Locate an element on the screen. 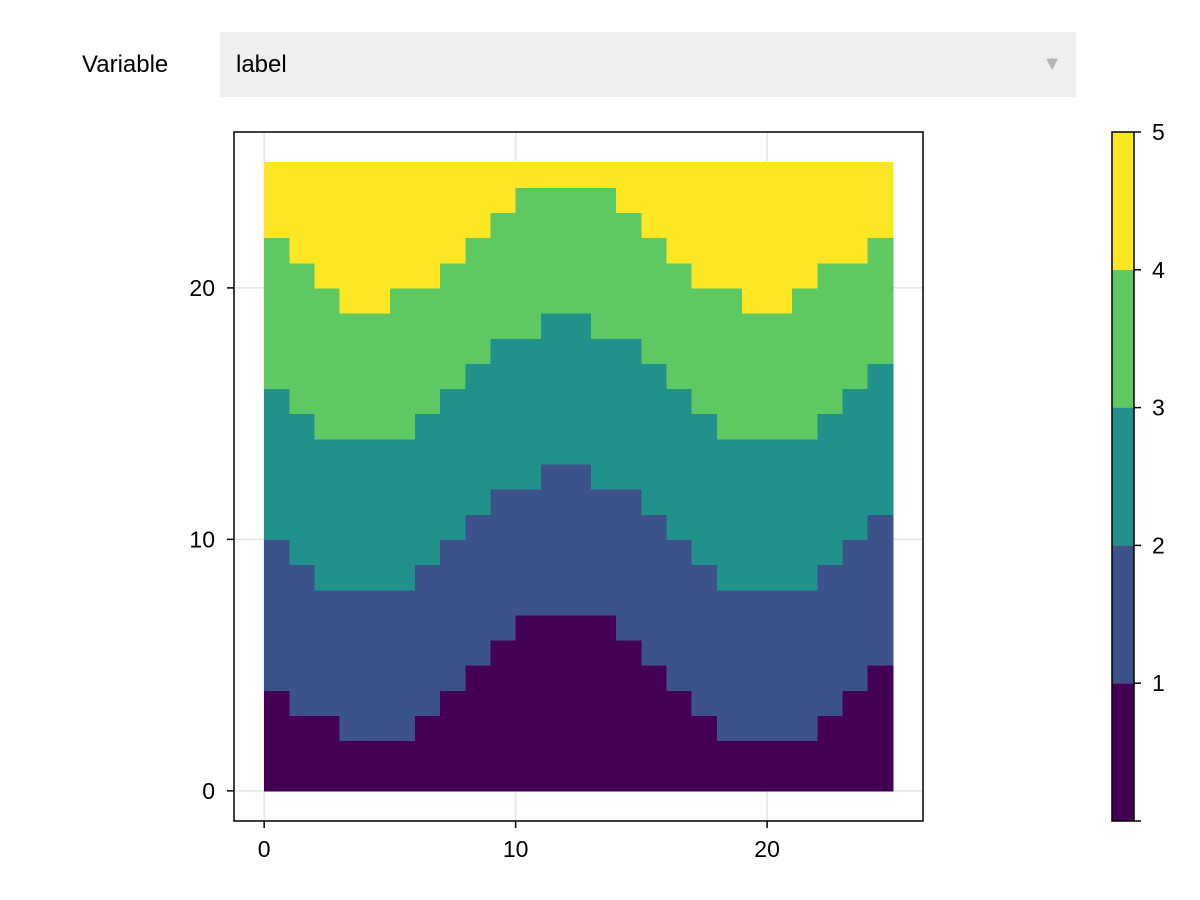 The image size is (1200, 900). colorbar-tick-label: 5 is located at coordinates (1158, 132).